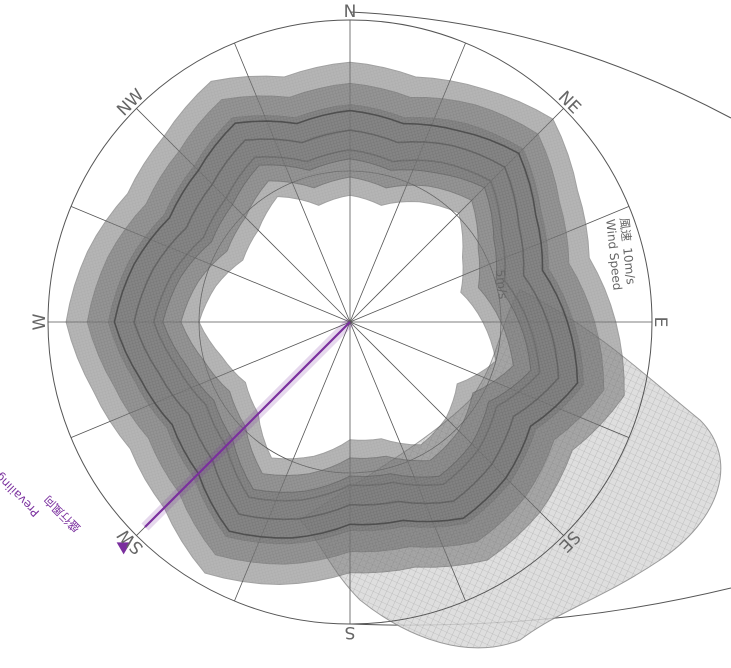 This screenshot has height=668, width=731. What do you see at coordinates (501, 284) in the screenshot?
I see `inner-ring-label: 5m/s` at bounding box center [501, 284].